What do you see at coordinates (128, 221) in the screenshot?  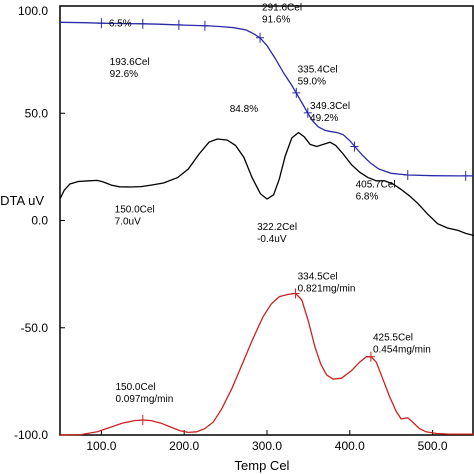 I see `annotation-label: 7.0uV` at bounding box center [128, 221].